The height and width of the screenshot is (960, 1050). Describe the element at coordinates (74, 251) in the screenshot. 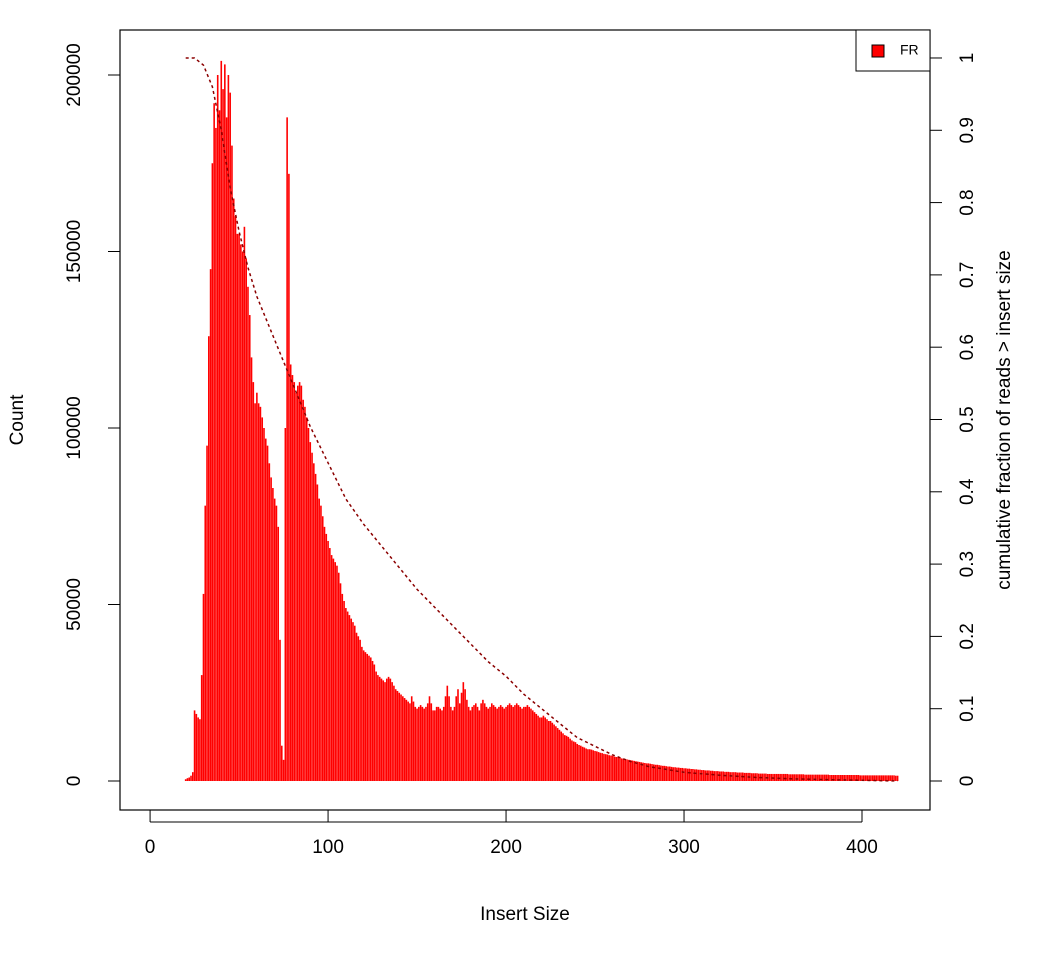

I see `y-tick-label: 150000` at that location.